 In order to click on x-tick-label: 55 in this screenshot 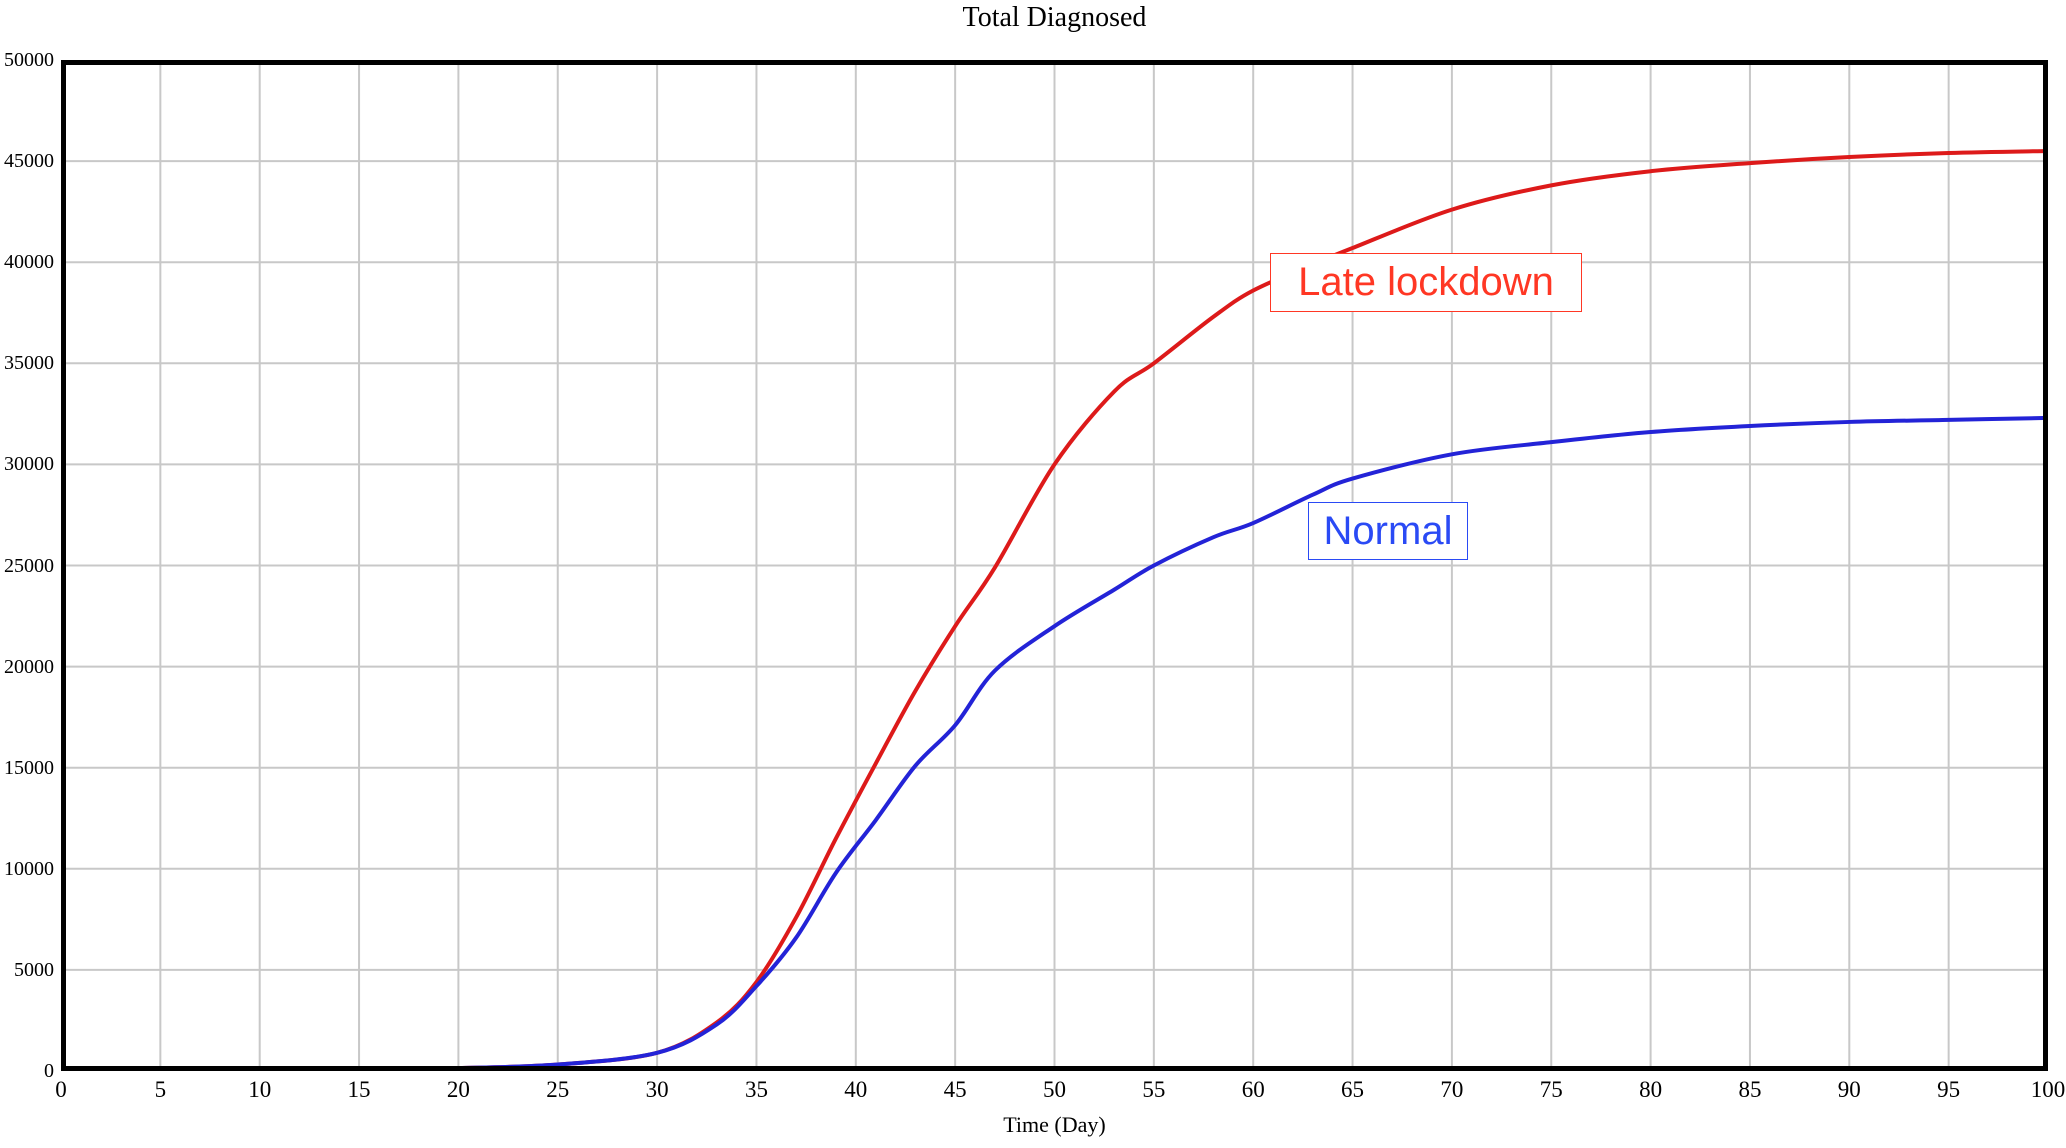, I will do `click(1154, 1089)`.